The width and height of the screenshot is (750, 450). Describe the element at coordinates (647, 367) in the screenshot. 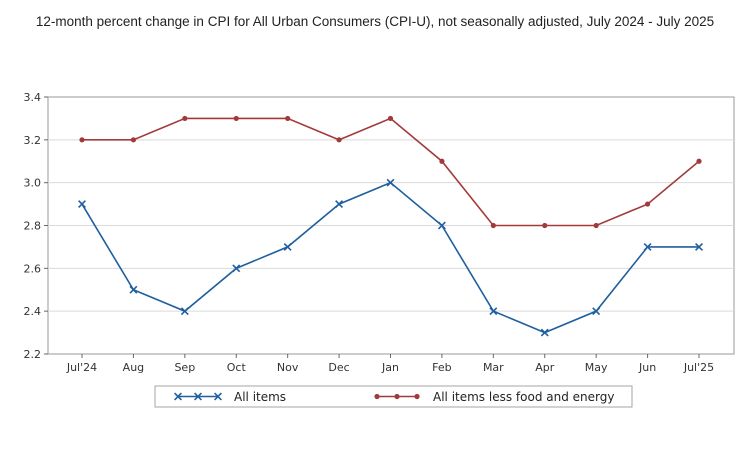

I see `x-tick-label: Jun` at that location.